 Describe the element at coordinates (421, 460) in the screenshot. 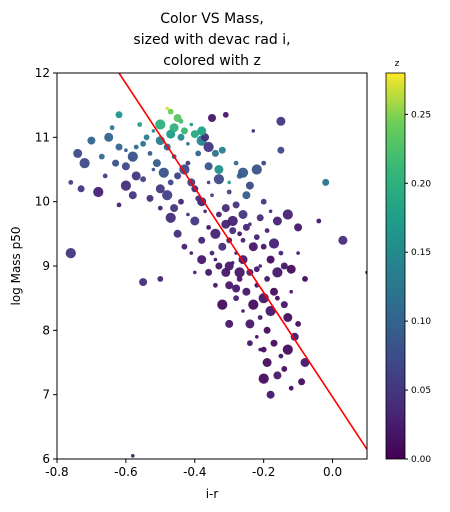

I see `colorbar-tick-label: 0.00` at that location.